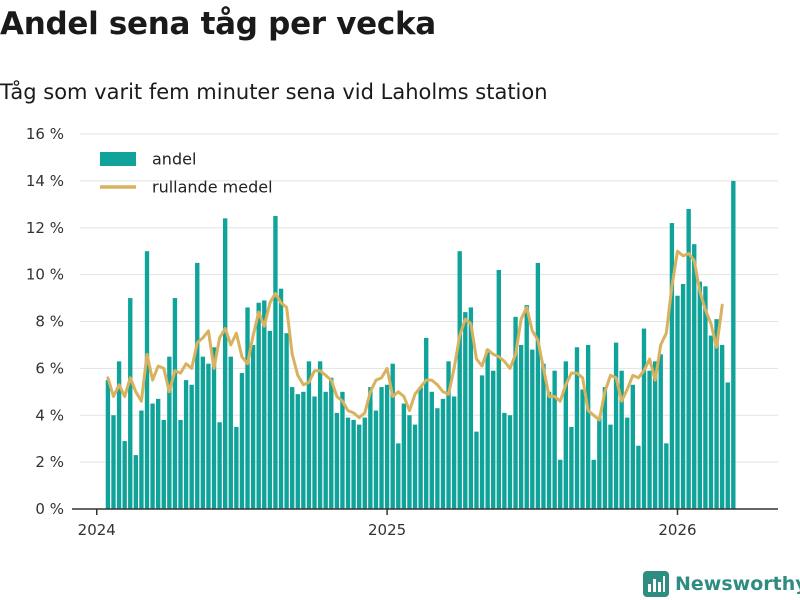 The height and width of the screenshot is (600, 800). Describe the element at coordinates (118, 159) in the screenshot. I see `legend-swatch-andel` at that location.